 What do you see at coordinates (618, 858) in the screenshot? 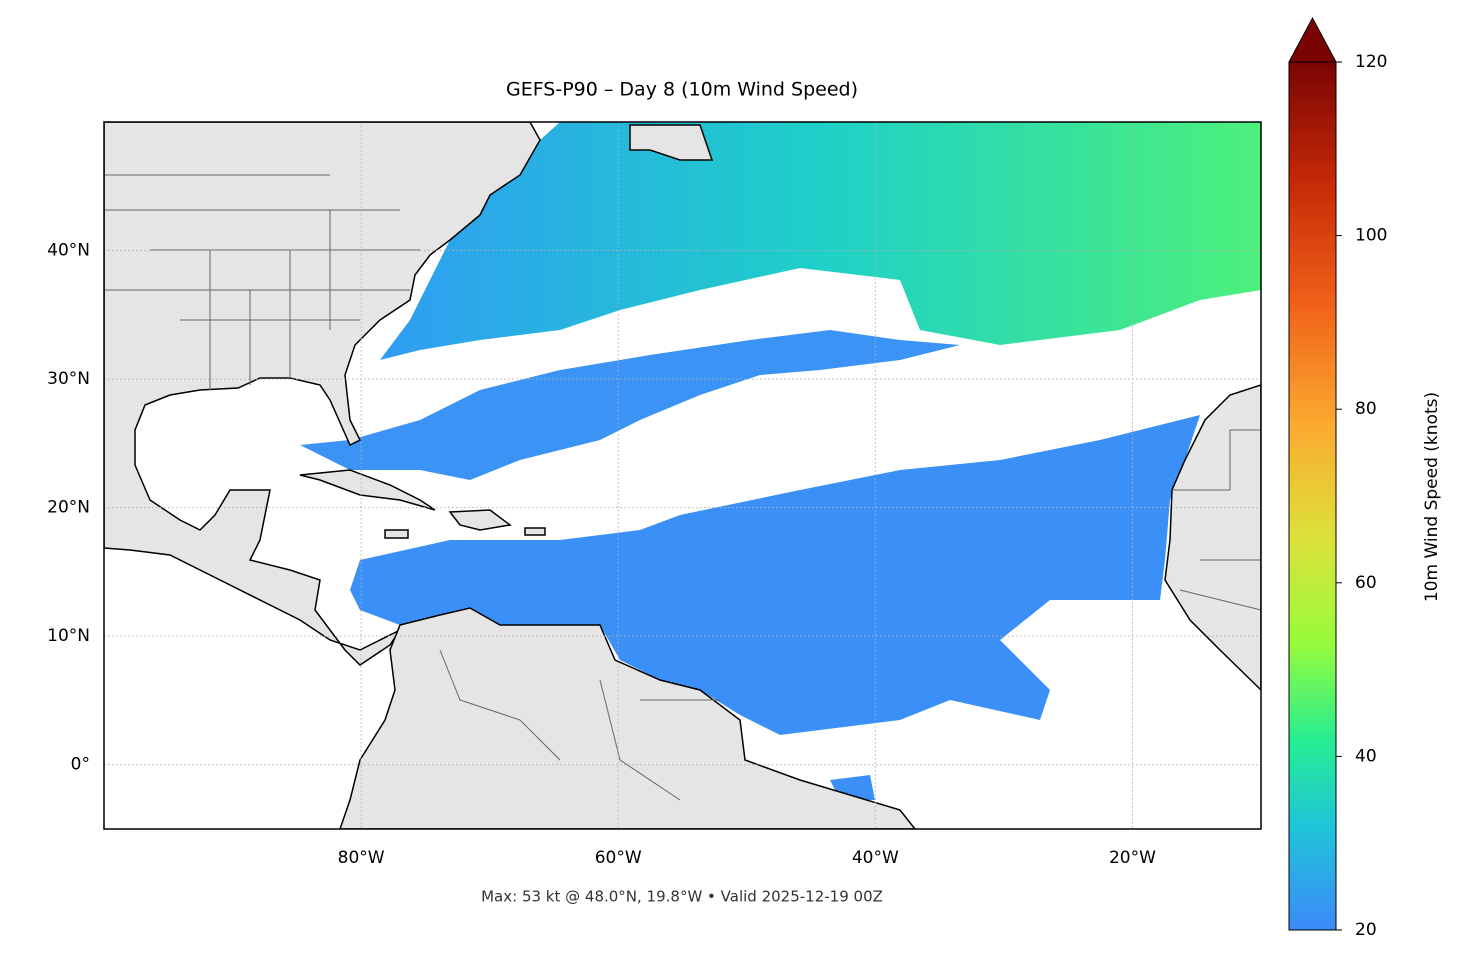
I see `x-tick-label: 60°W` at bounding box center [618, 858].